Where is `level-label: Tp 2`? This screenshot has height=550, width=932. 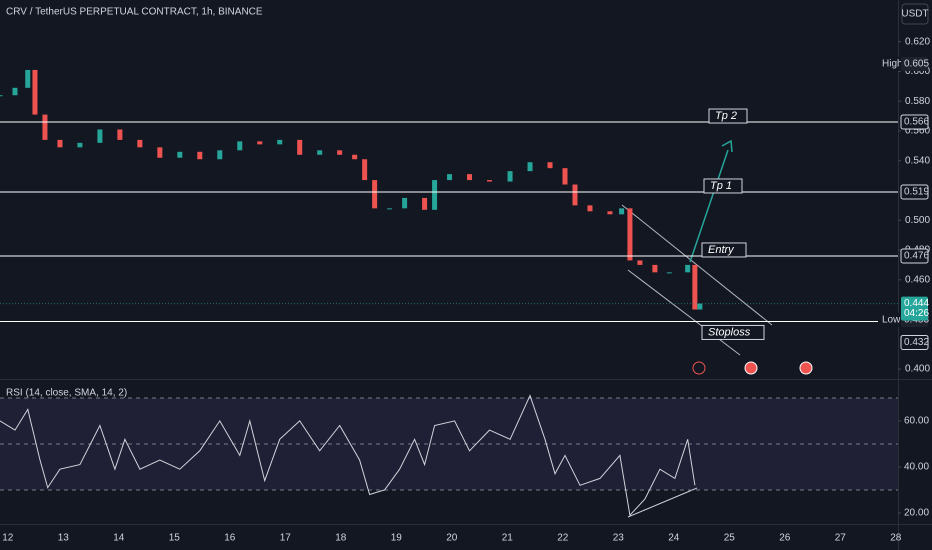 level-label: Tp 2 is located at coordinates (726, 116).